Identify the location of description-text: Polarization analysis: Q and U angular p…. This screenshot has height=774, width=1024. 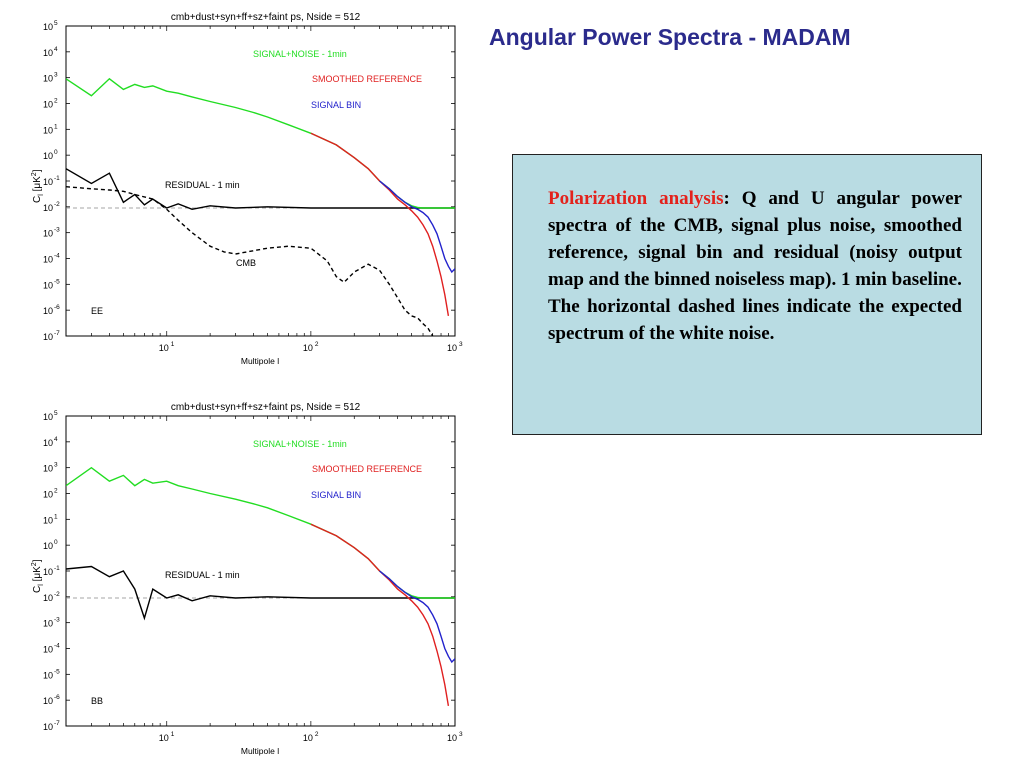
(755, 266).